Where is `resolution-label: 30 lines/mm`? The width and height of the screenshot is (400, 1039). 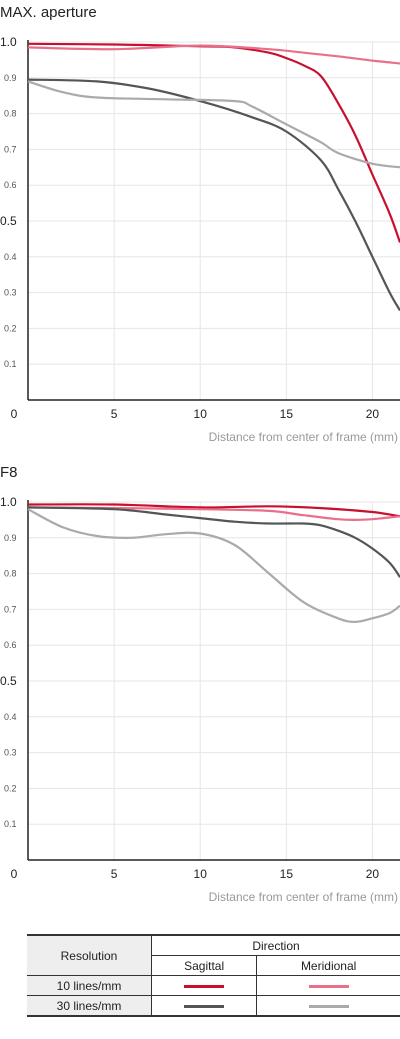
resolution-label: 30 lines/mm is located at coordinates (89, 1006).